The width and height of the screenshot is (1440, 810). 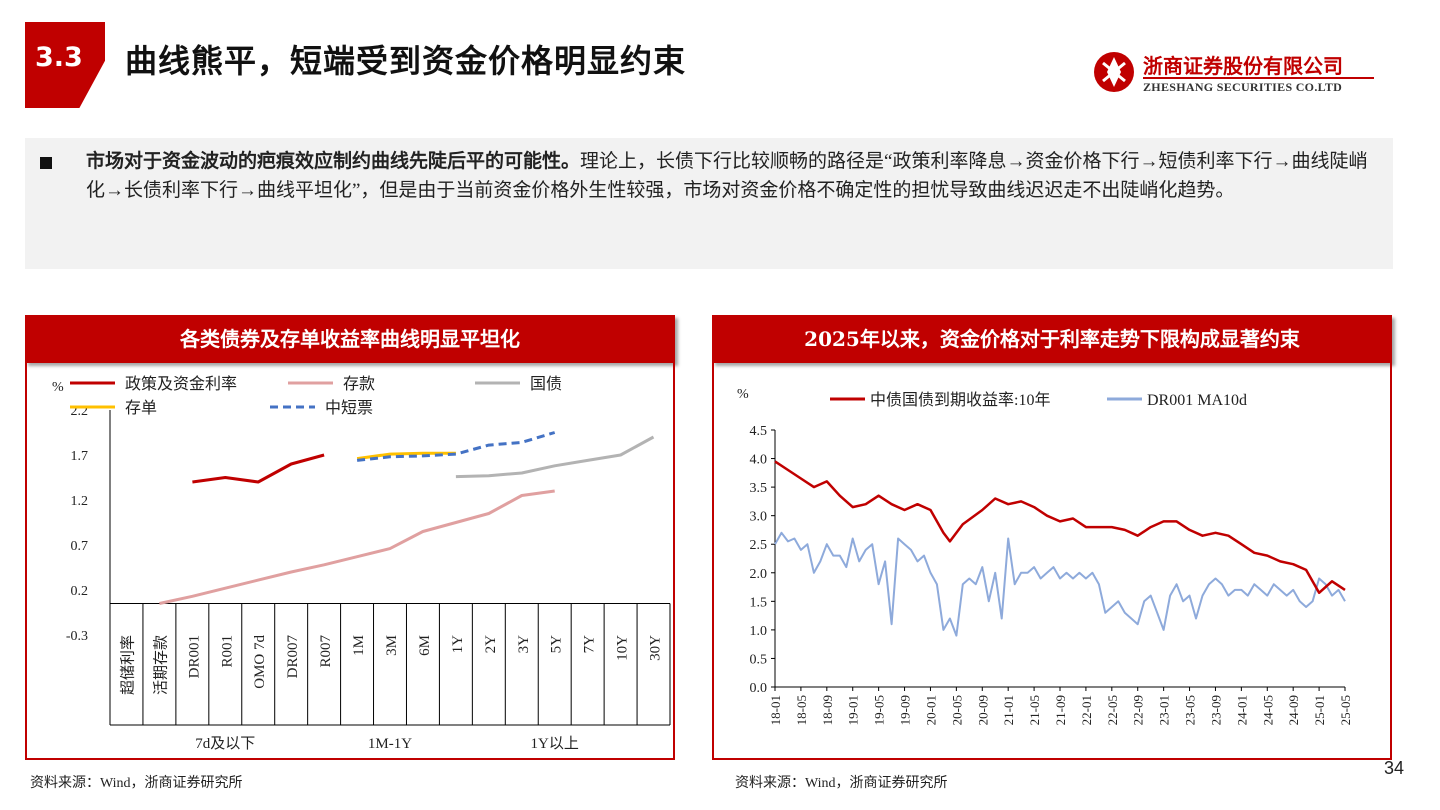 I want to click on section-number: 3.3, so click(x=59, y=57).